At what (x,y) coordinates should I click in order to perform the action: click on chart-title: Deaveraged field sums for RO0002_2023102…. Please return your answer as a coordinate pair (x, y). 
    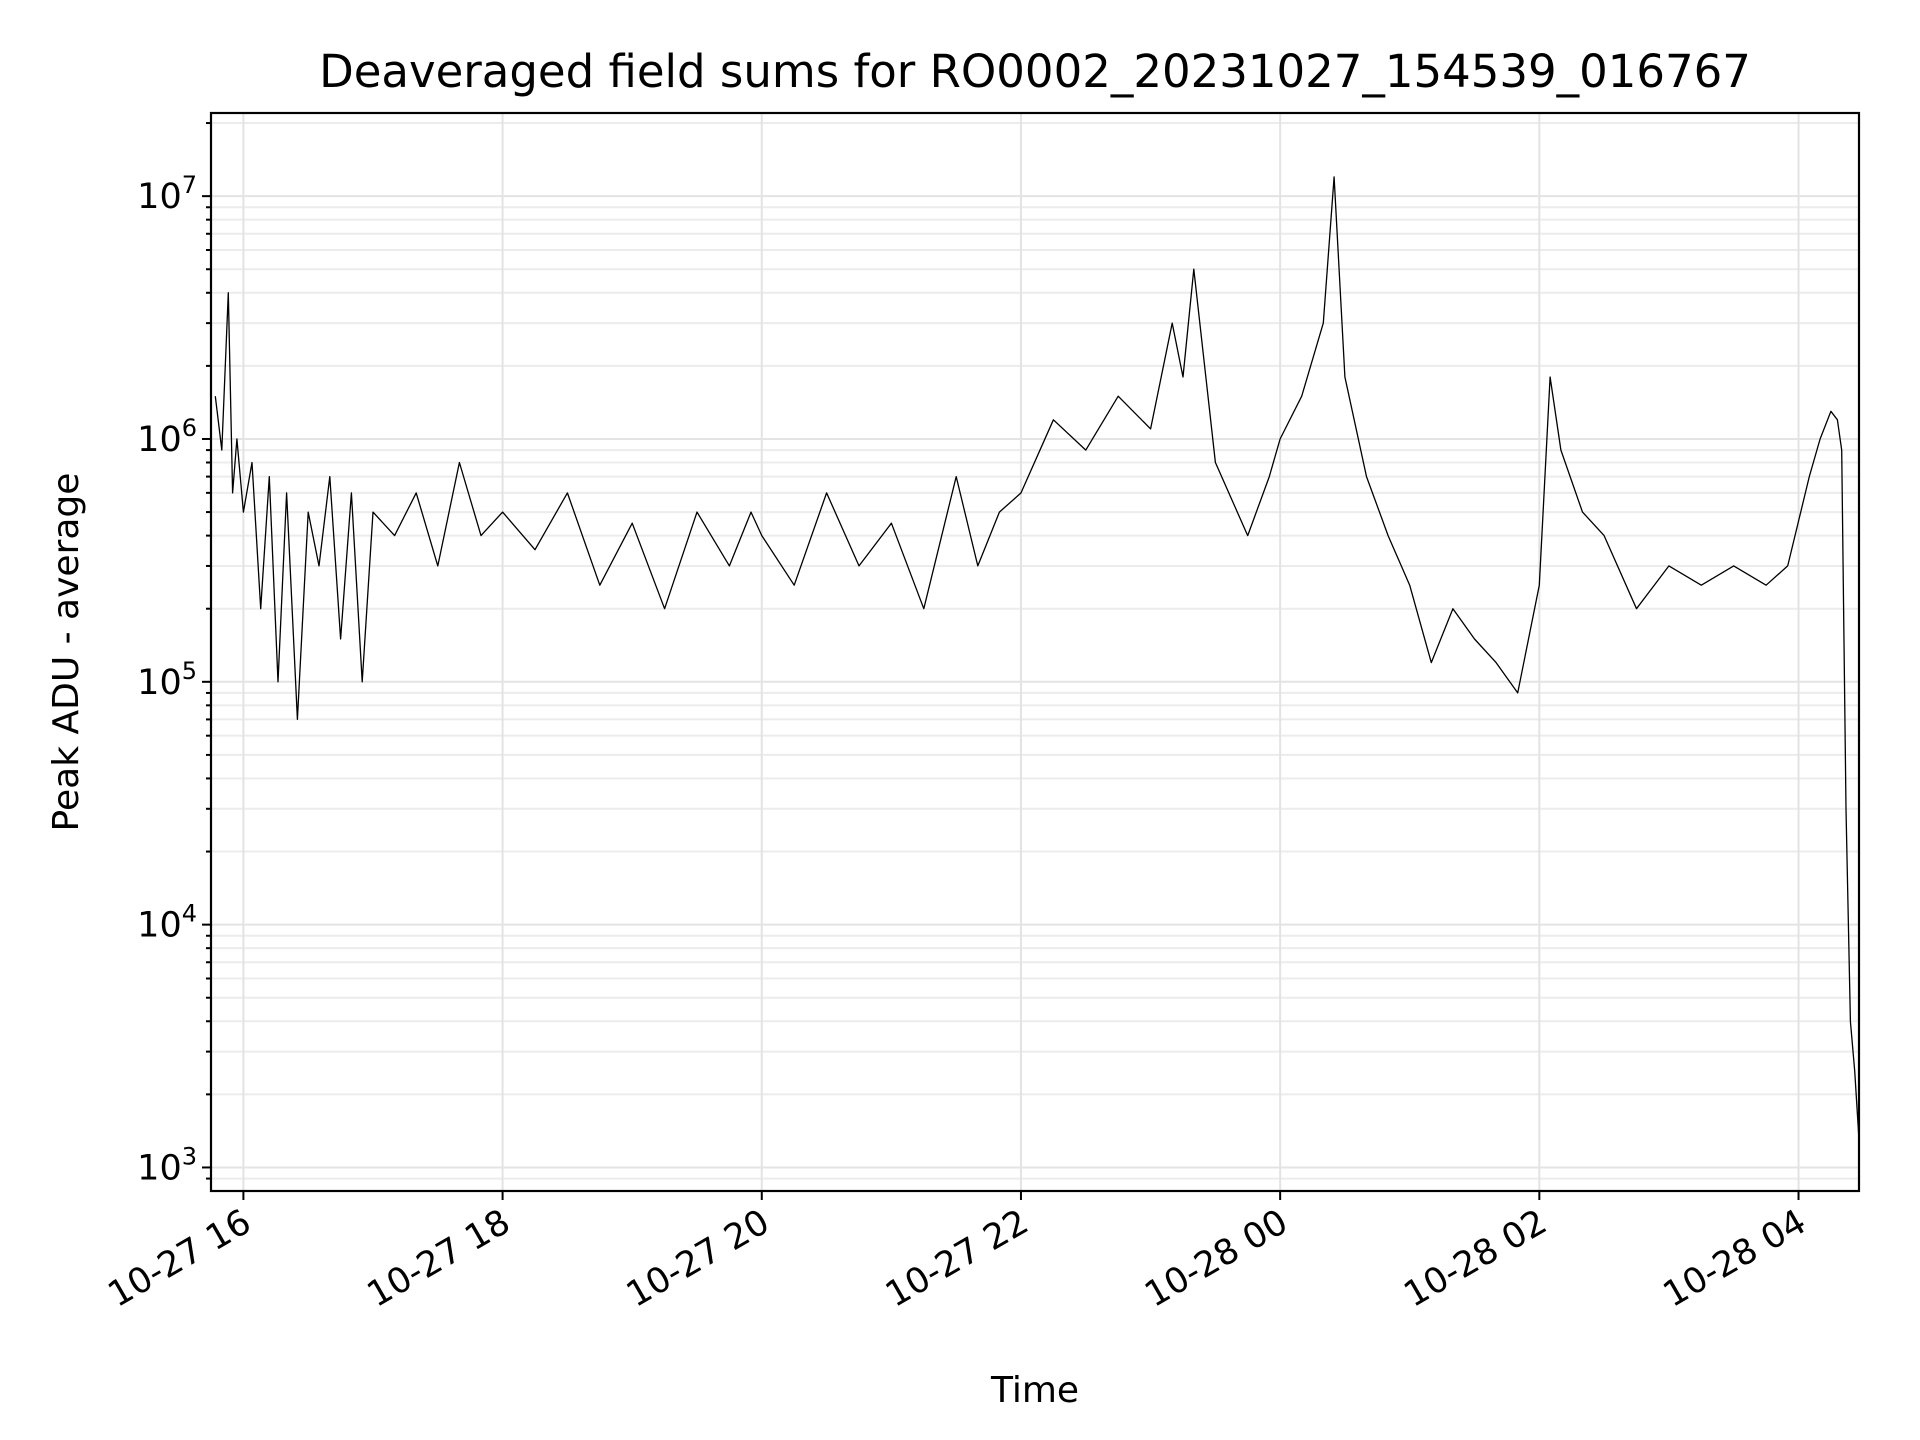
    Looking at the image, I should click on (1035, 71).